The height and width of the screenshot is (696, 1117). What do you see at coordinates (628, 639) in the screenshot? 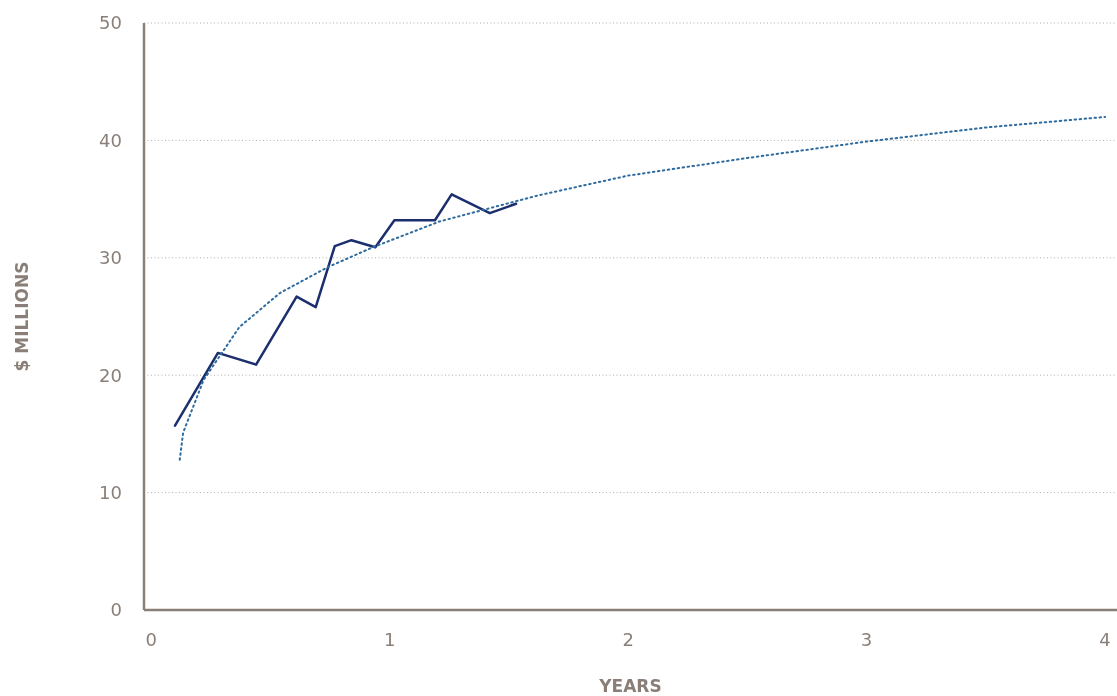
I see `x-tick-label: 2` at bounding box center [628, 639].